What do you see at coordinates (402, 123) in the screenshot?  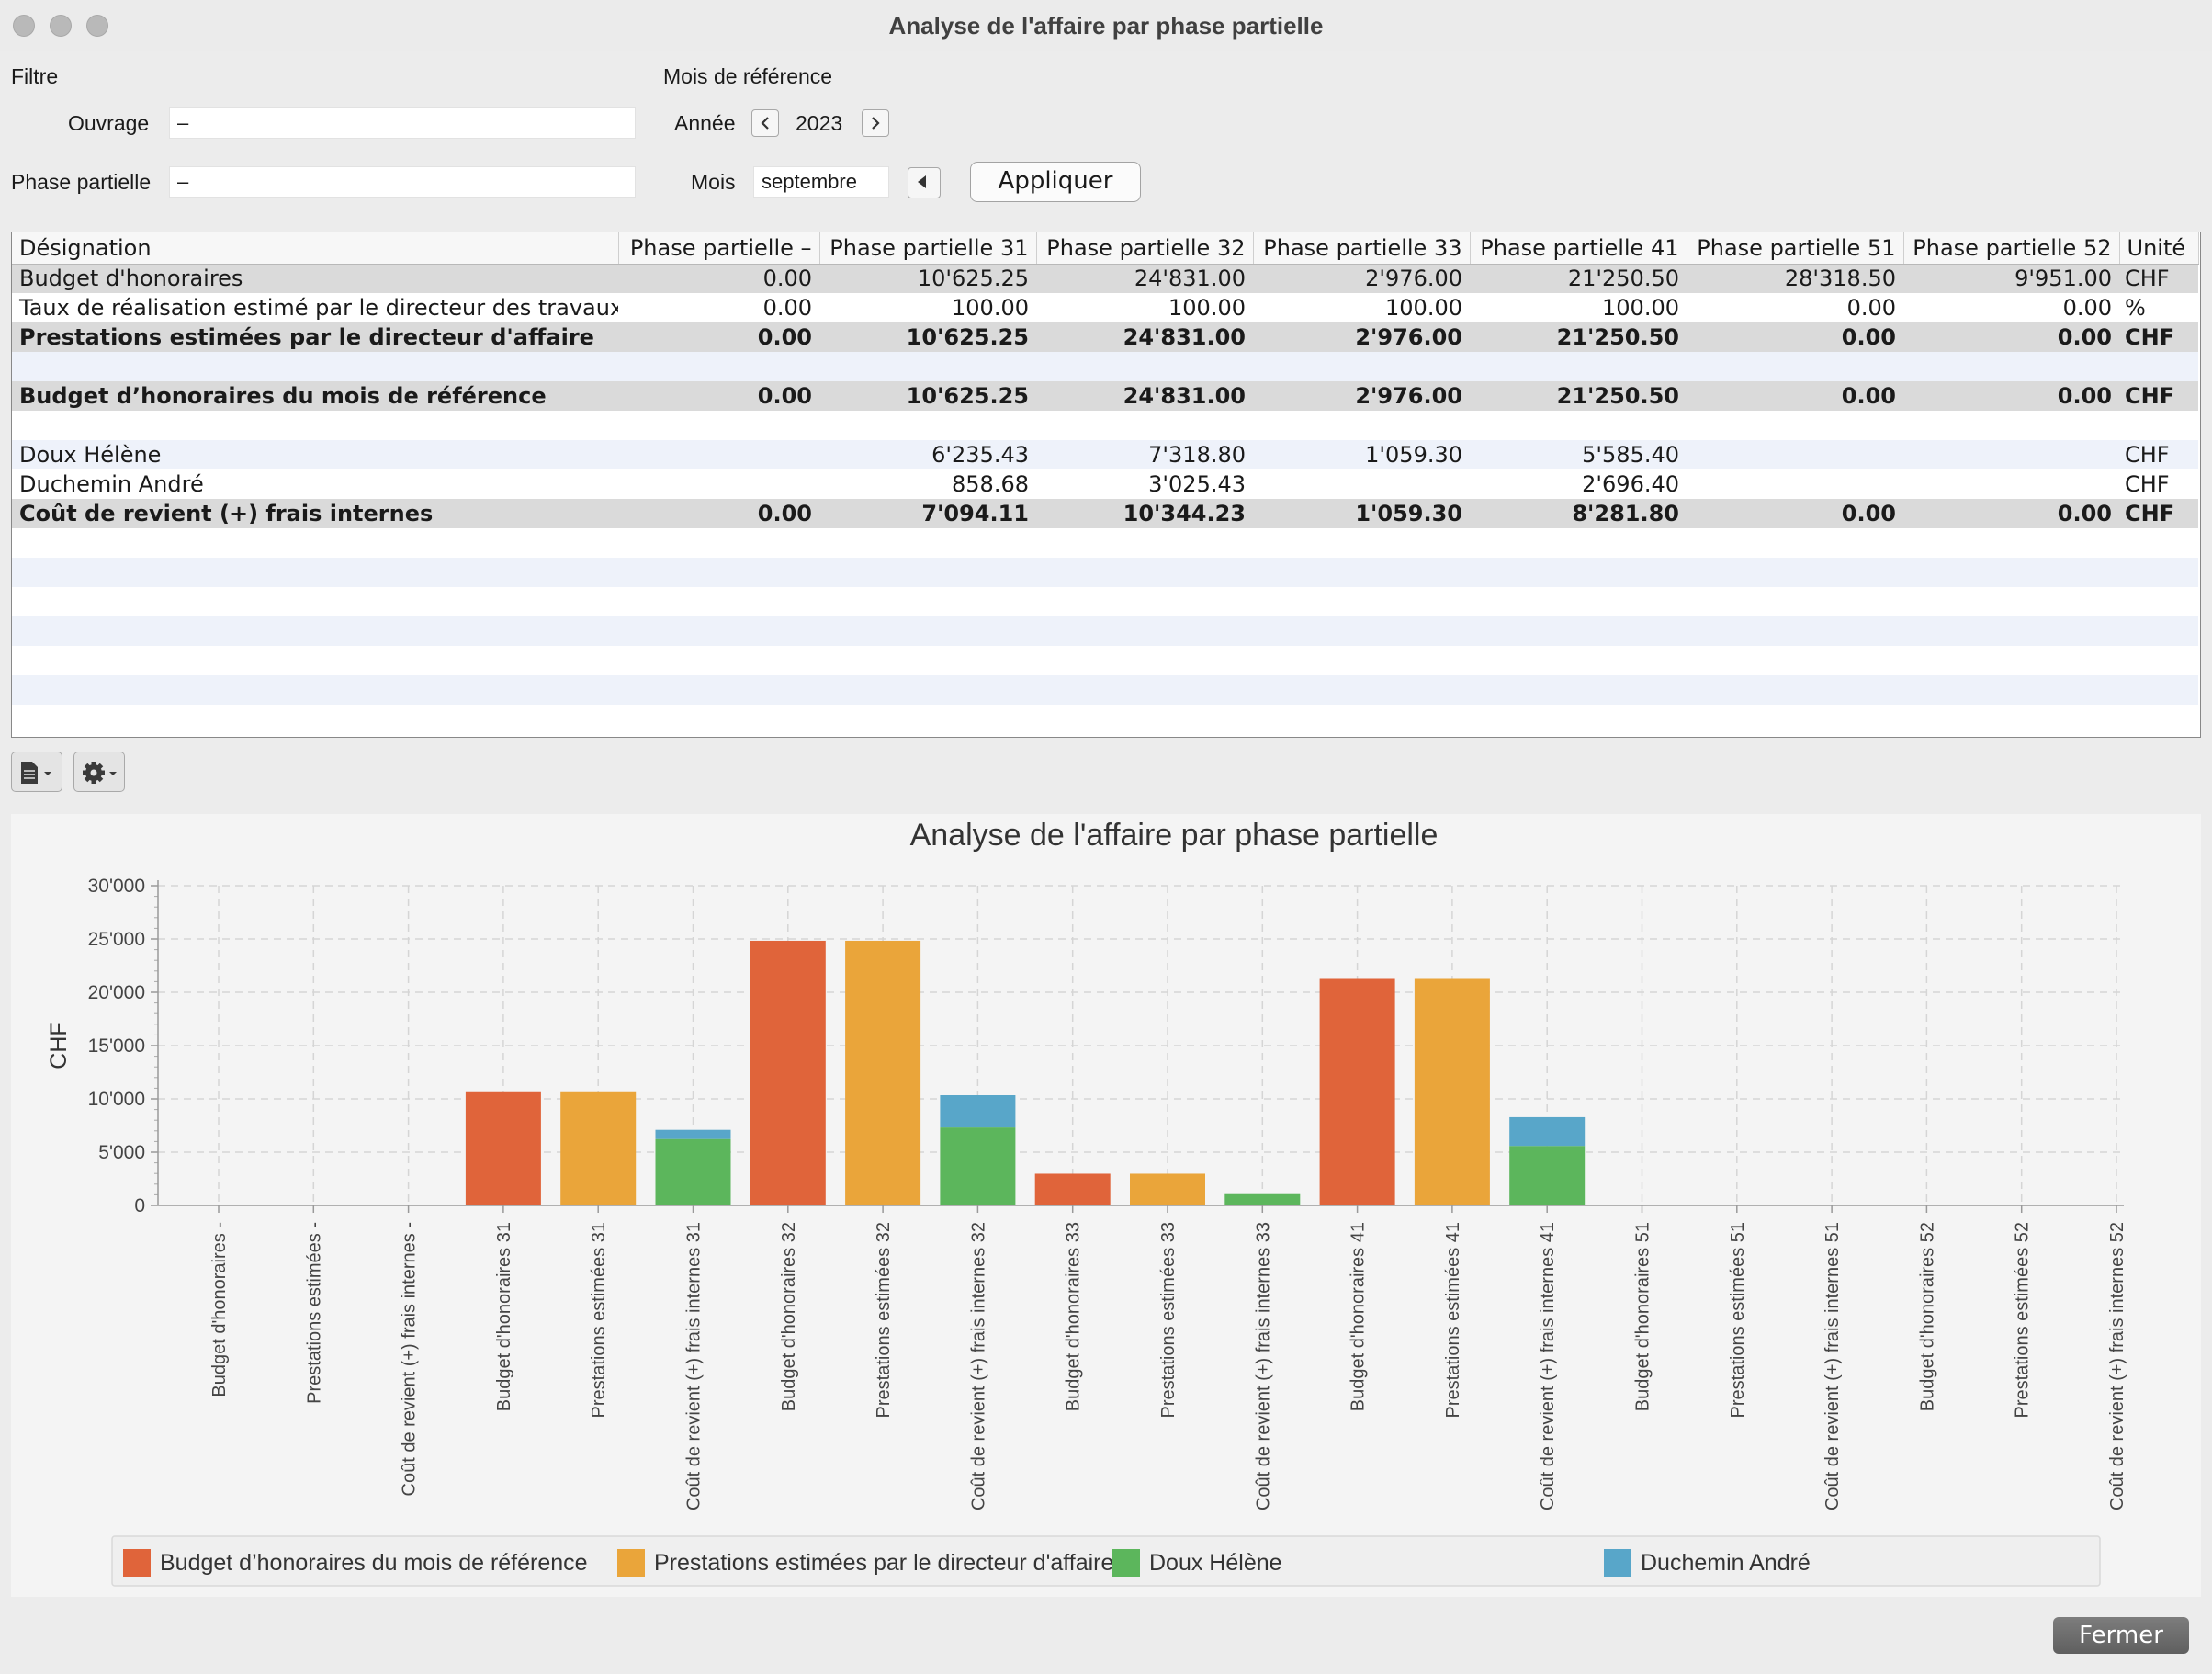 I see `ouvrage-field: –` at bounding box center [402, 123].